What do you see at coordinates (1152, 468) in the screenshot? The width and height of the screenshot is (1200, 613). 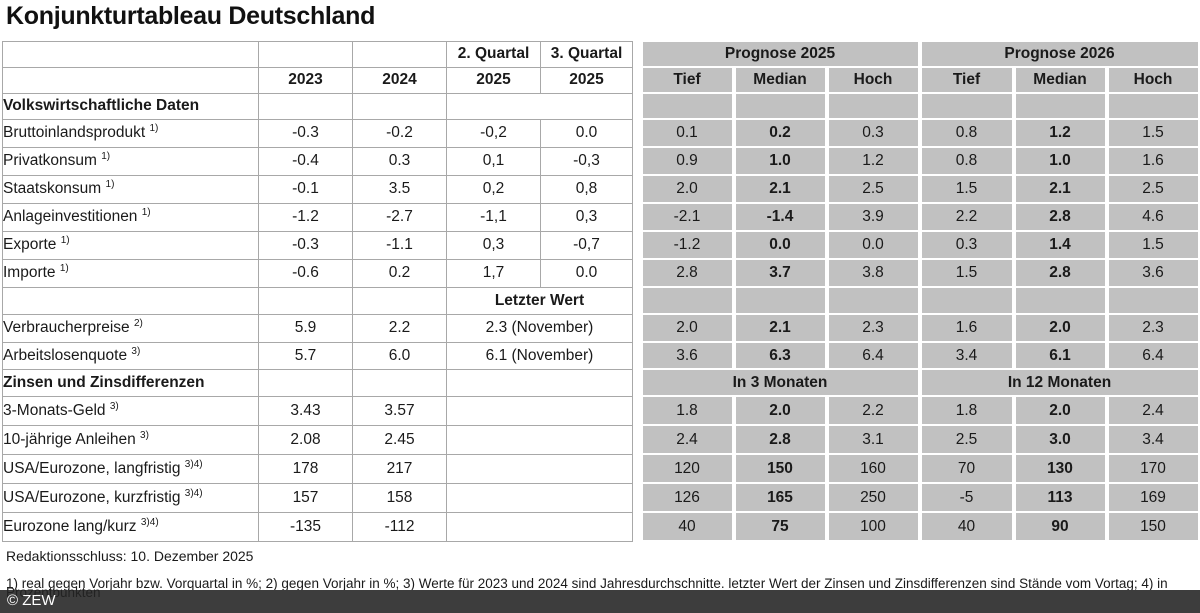 I see `prognose-value-cell: 170` at bounding box center [1152, 468].